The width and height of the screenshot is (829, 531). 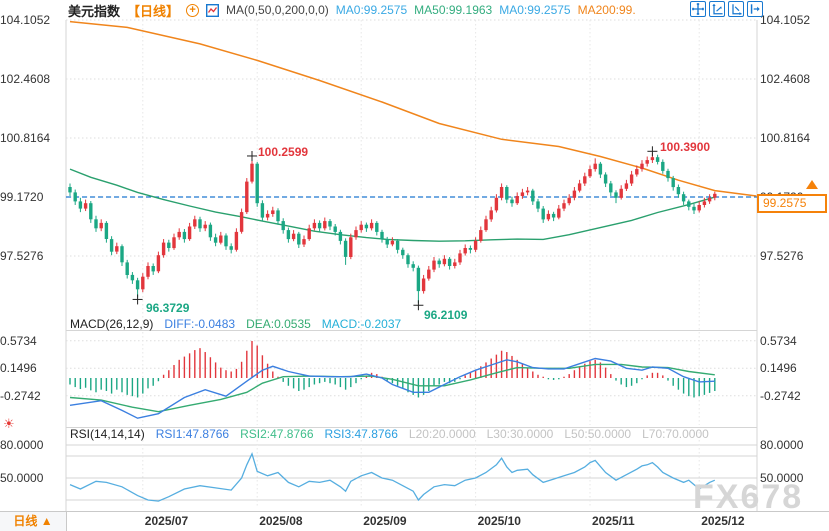 What do you see at coordinates (414, 521) in the screenshot?
I see `time-axis-bar` at bounding box center [414, 521].